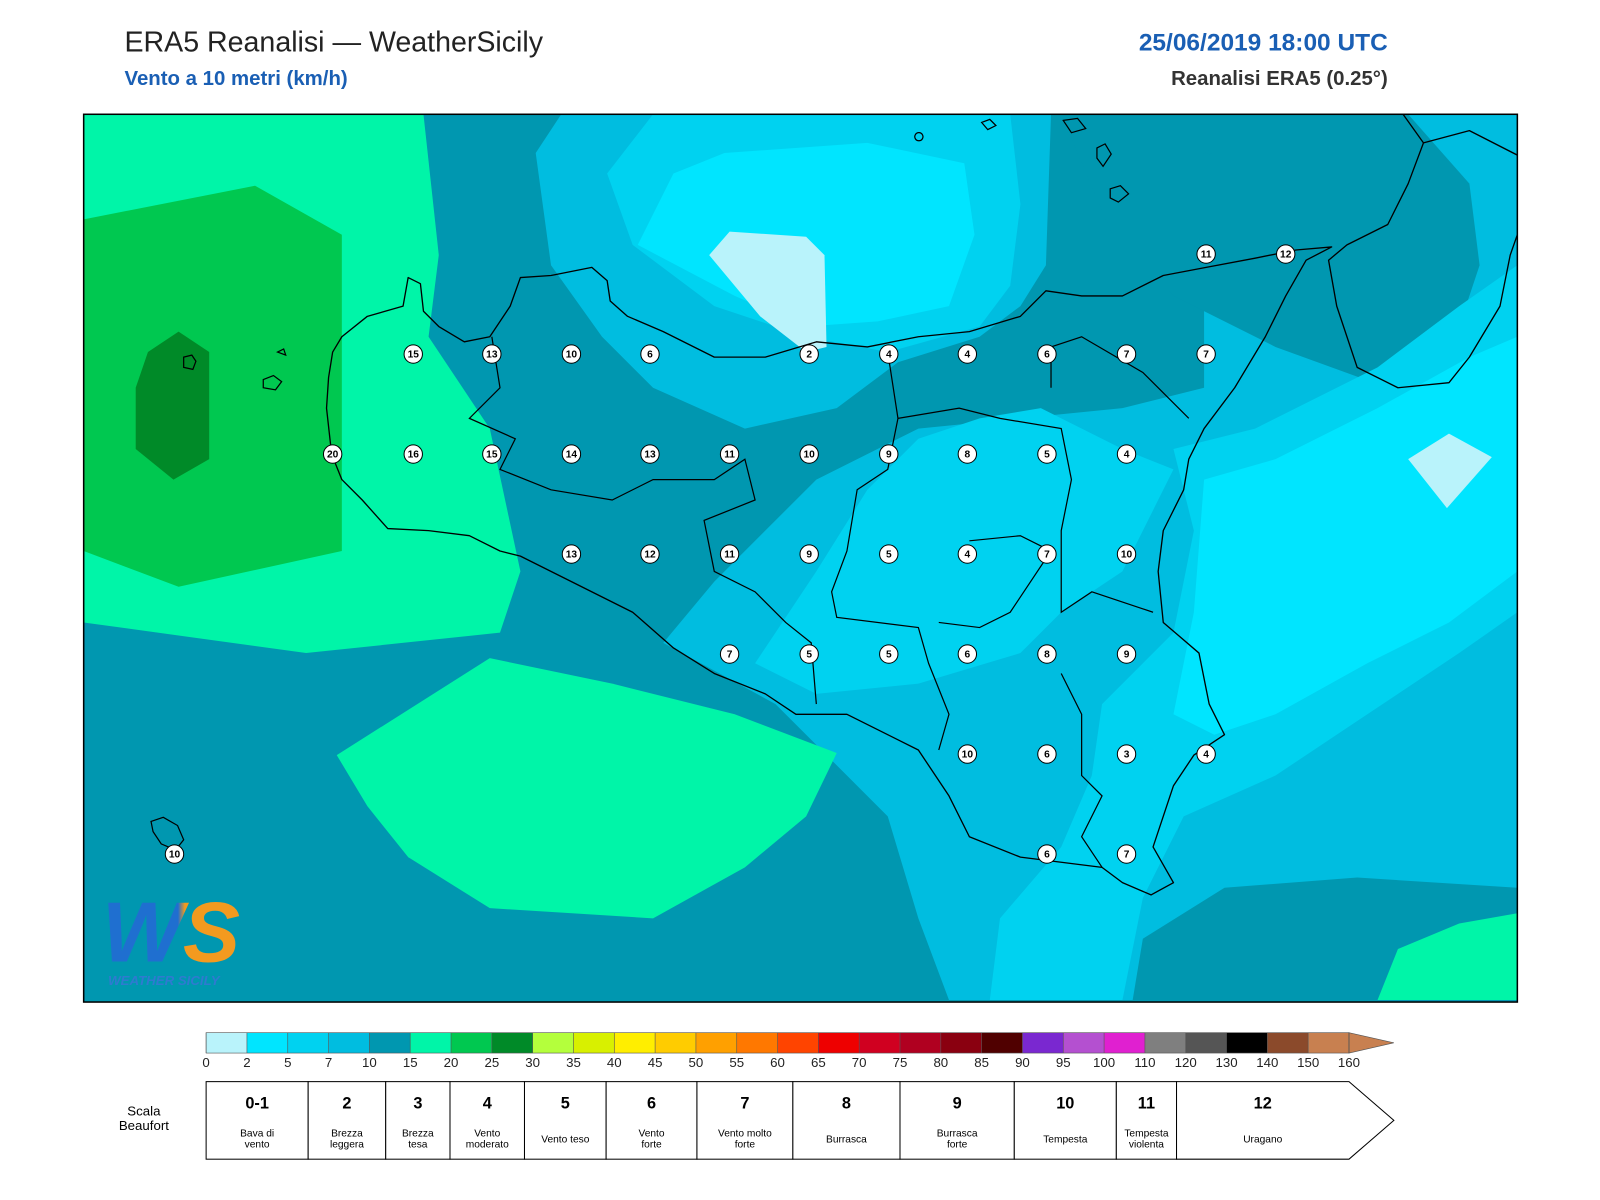  Describe the element at coordinates (1146, 1103) in the screenshot. I see `beaufort-force: 11` at that location.